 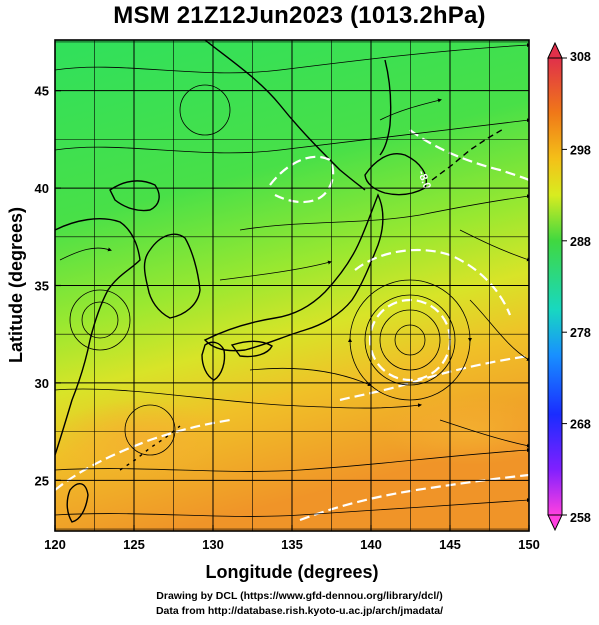 I want to click on y-axis-ticks: 25 30 35 40 45, so click(x=48, y=286).